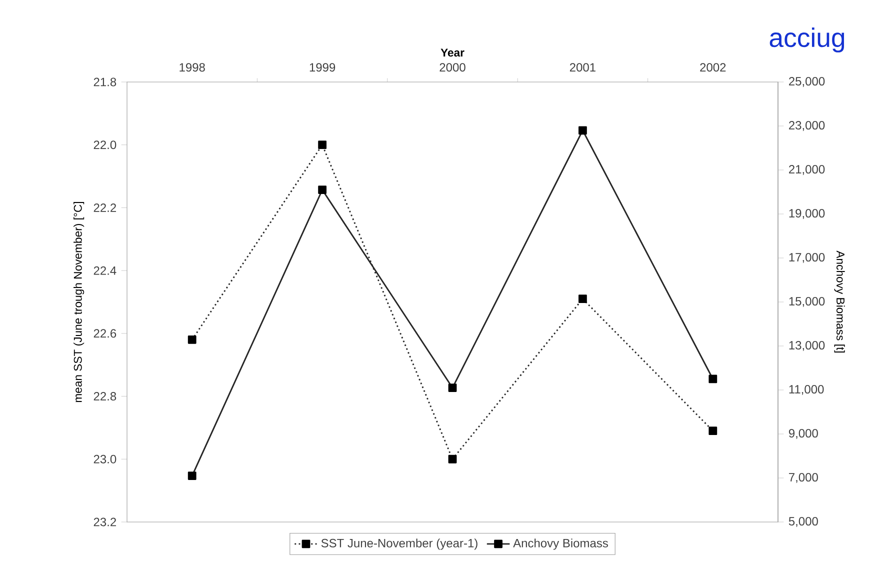  I want to click on y-tick-label: 22.0, so click(105, 145).